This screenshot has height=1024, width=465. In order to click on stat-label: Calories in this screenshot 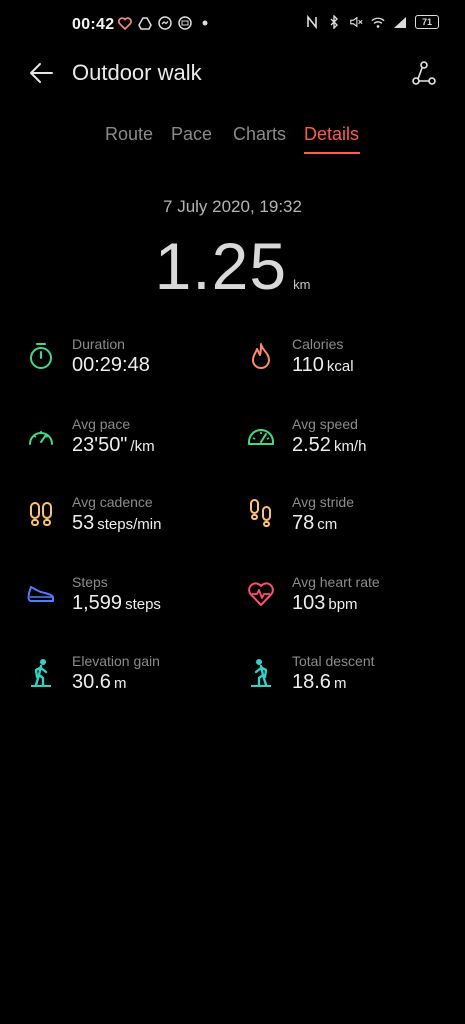, I will do `click(318, 344)`.